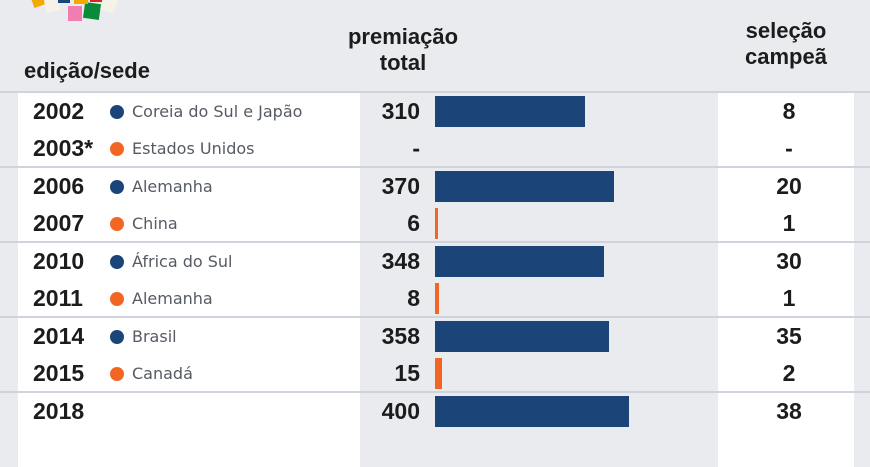 Image resolution: width=870 pixels, height=467 pixels. What do you see at coordinates (789, 148) in the screenshot?
I see `champion-prize-label: -` at bounding box center [789, 148].